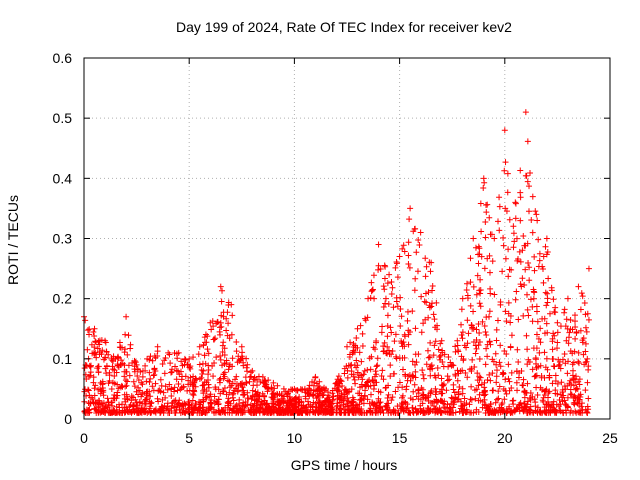  Describe the element at coordinates (344, 465) in the screenshot. I see `x-axis-label: GPS time / hours` at that location.